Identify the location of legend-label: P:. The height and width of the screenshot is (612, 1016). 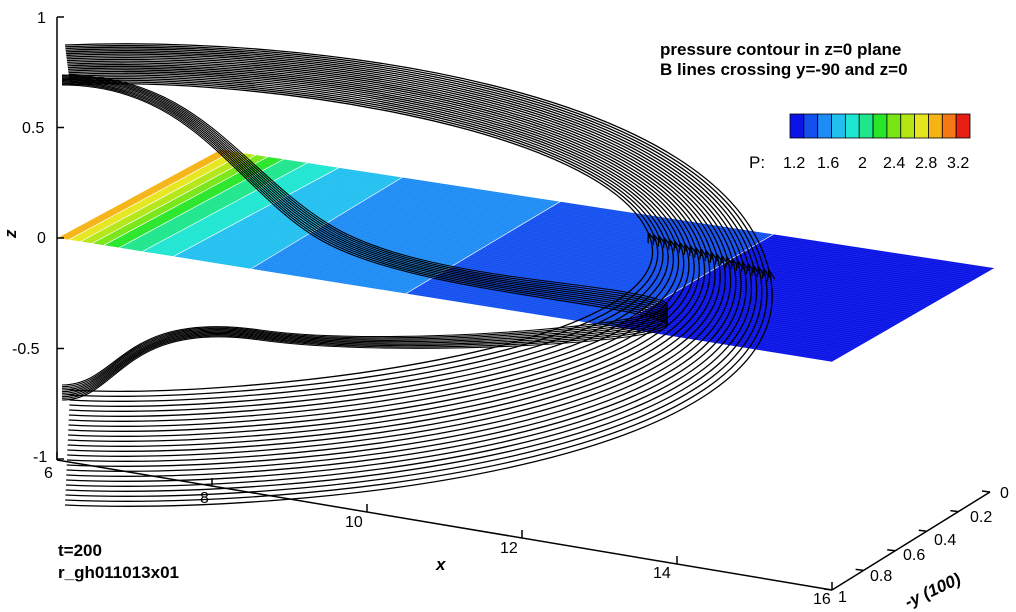
(757, 162).